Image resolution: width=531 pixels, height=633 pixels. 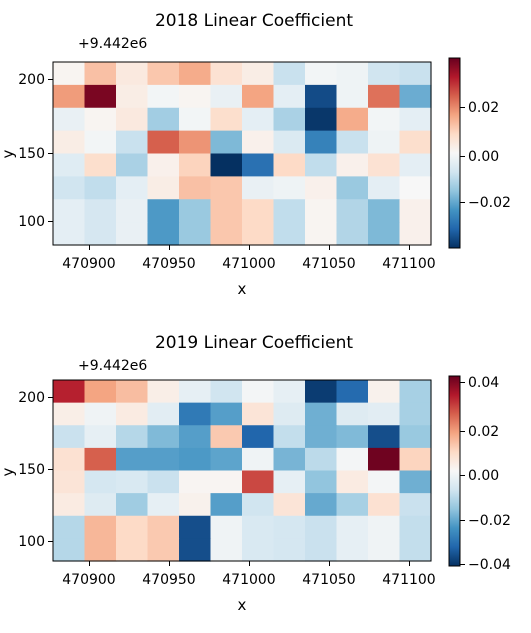 What do you see at coordinates (328, 580) in the screenshot?
I see `x-tick-label: 471050` at bounding box center [328, 580].